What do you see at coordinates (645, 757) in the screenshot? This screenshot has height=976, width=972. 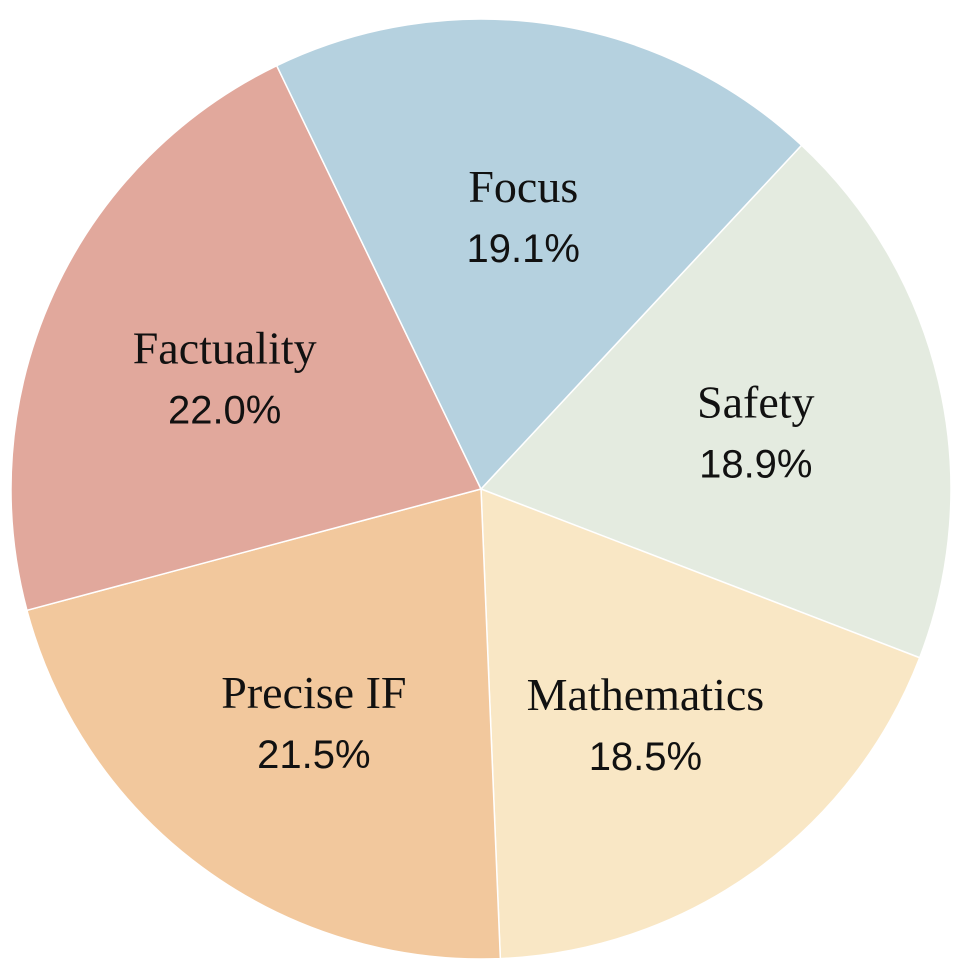 I see `slice-percent-mathematics: 18.5%` at bounding box center [645, 757].